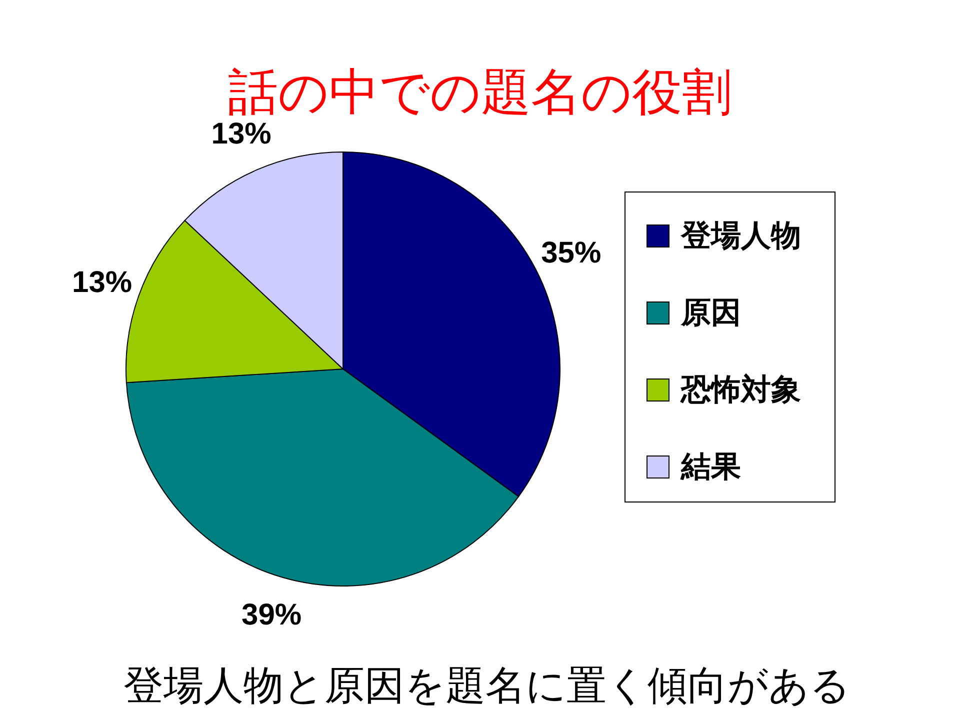  What do you see at coordinates (480, 92) in the screenshot?
I see `chart-title: 話の中での題名の役割` at bounding box center [480, 92].